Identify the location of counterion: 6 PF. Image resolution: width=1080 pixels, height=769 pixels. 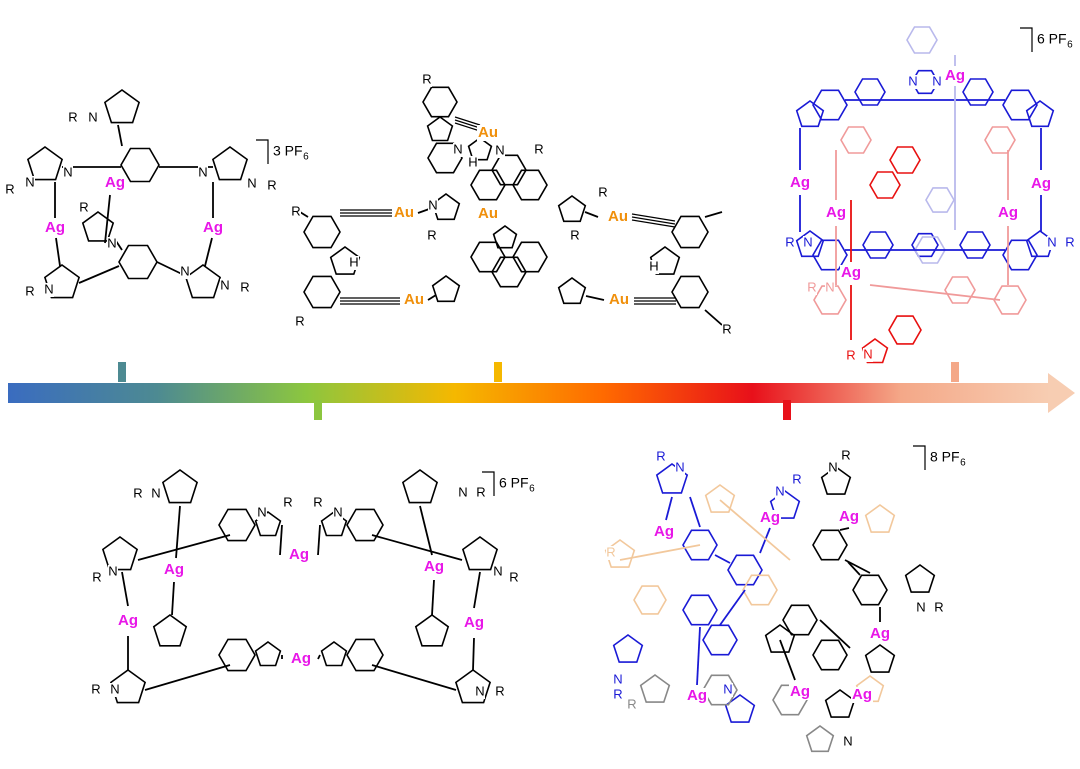
(514, 483).